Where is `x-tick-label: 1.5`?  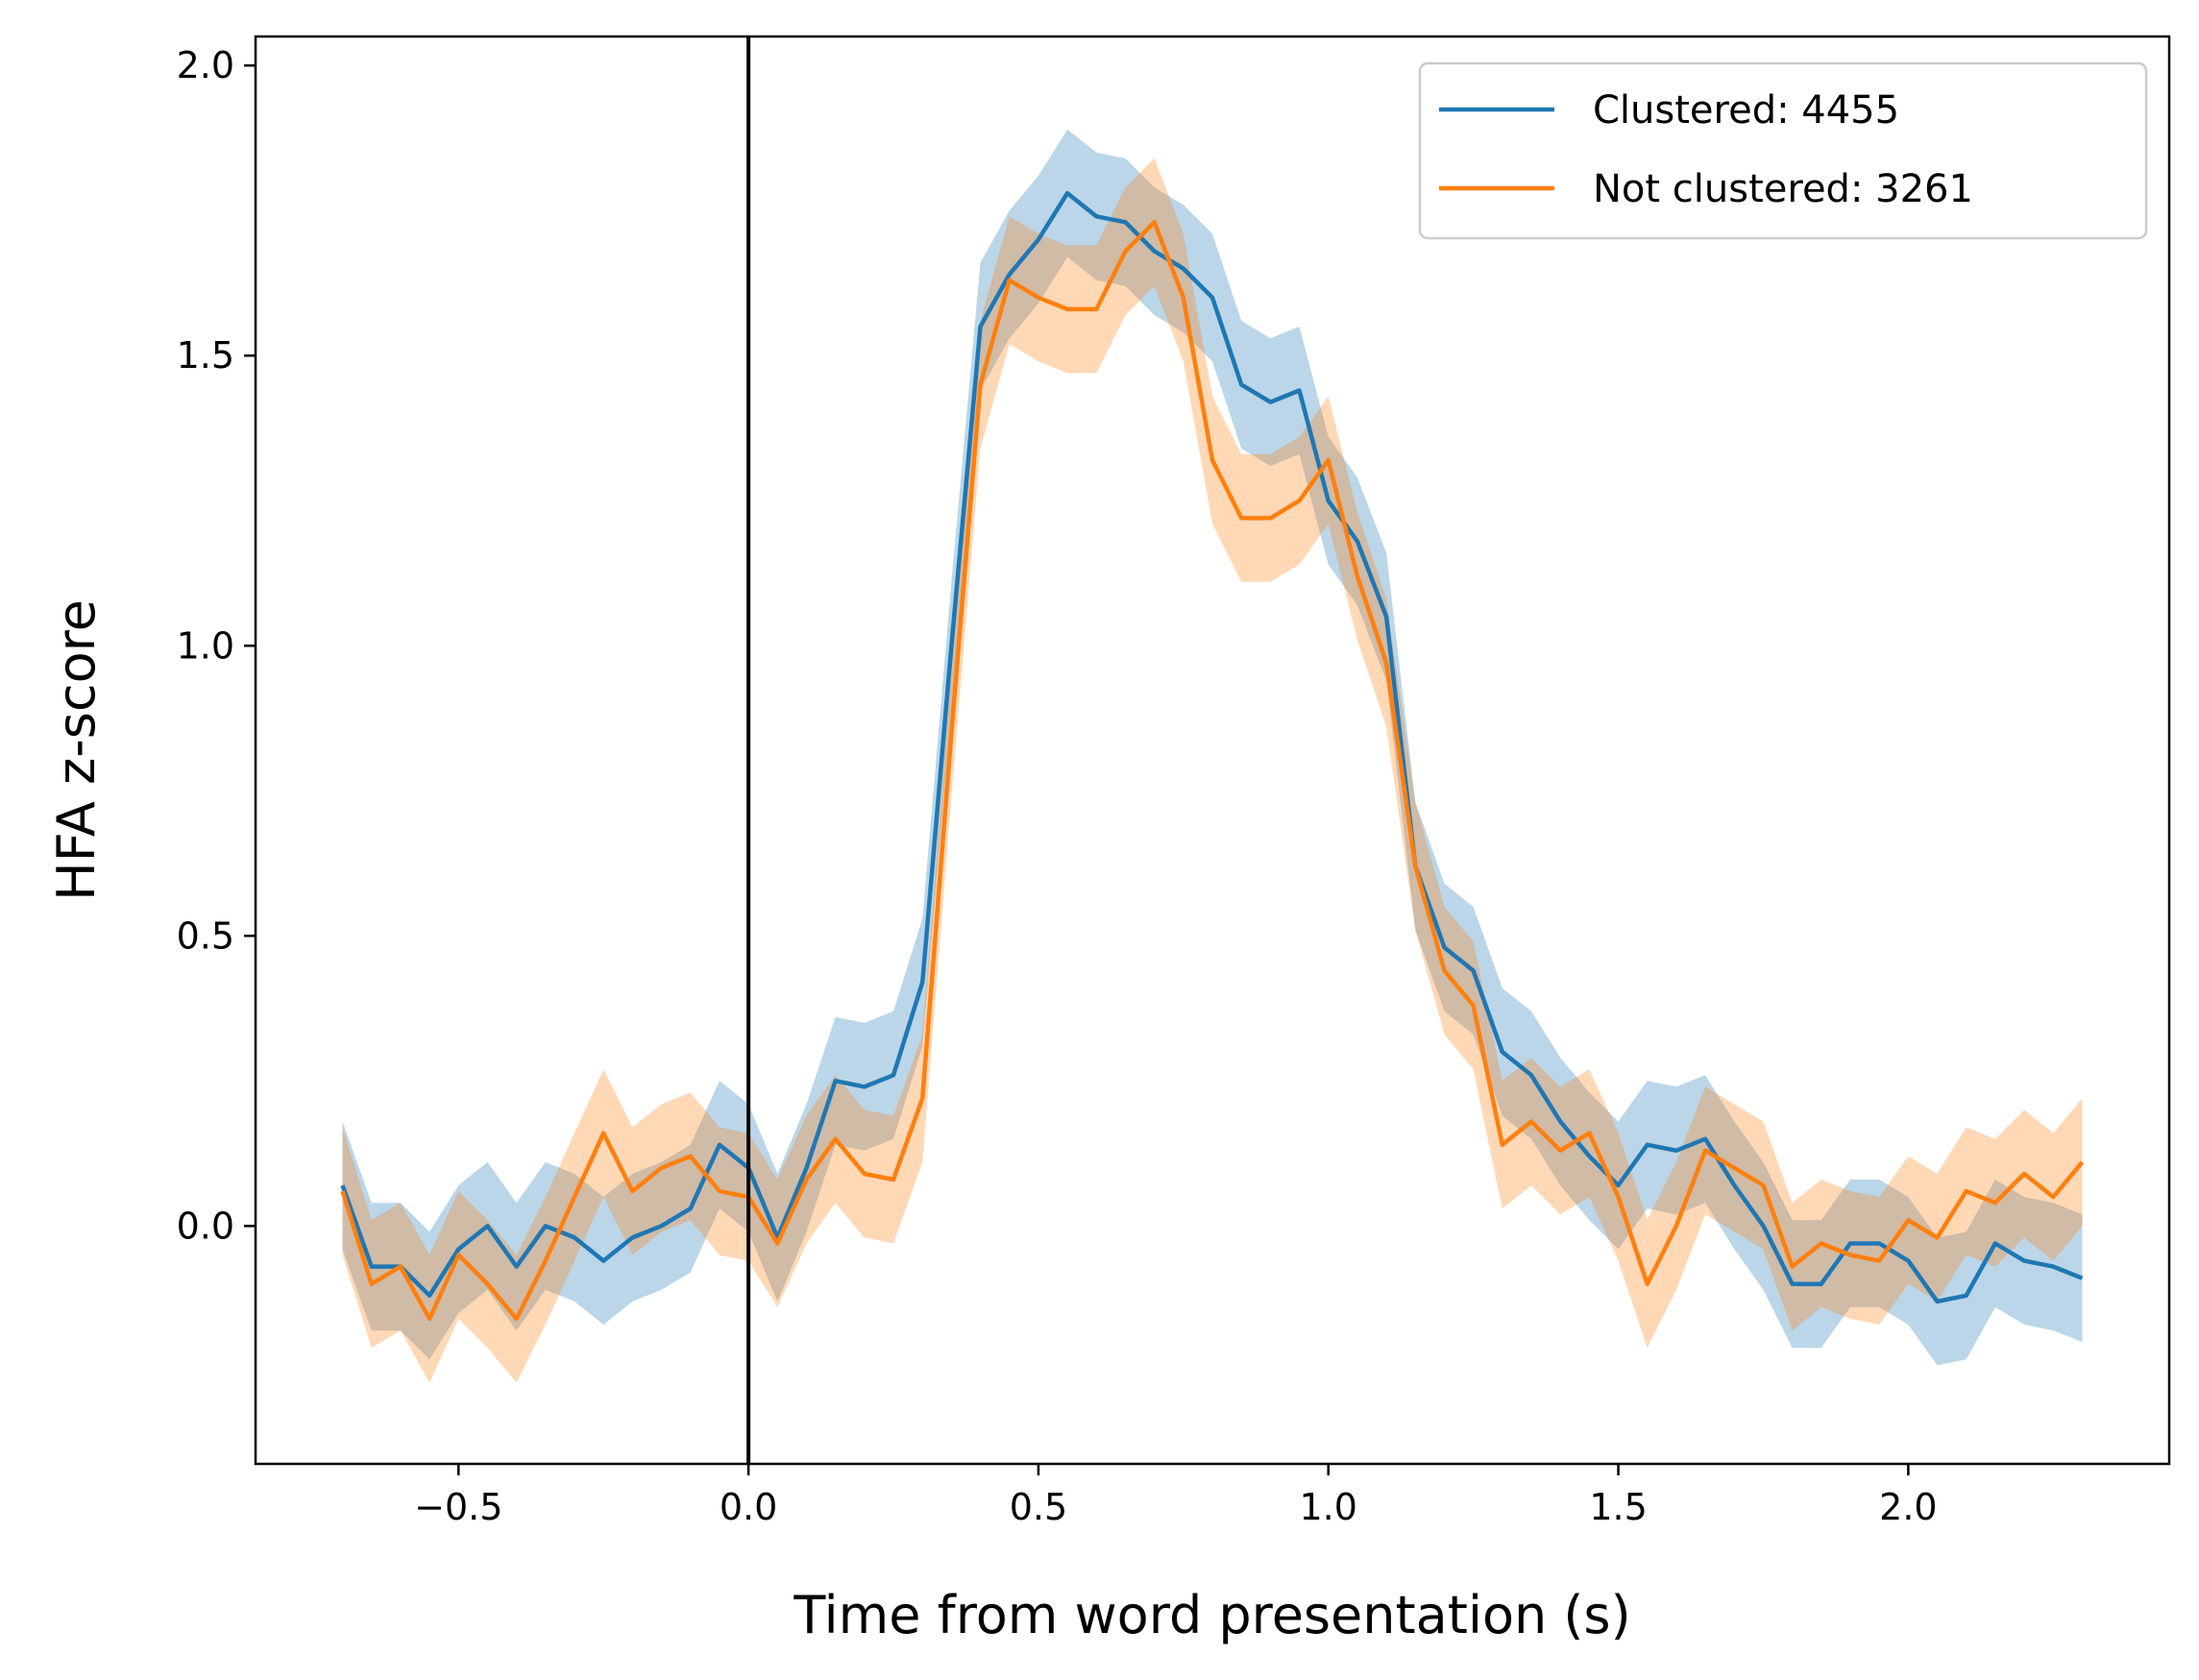
x-tick-label: 1.5 is located at coordinates (1618, 1507).